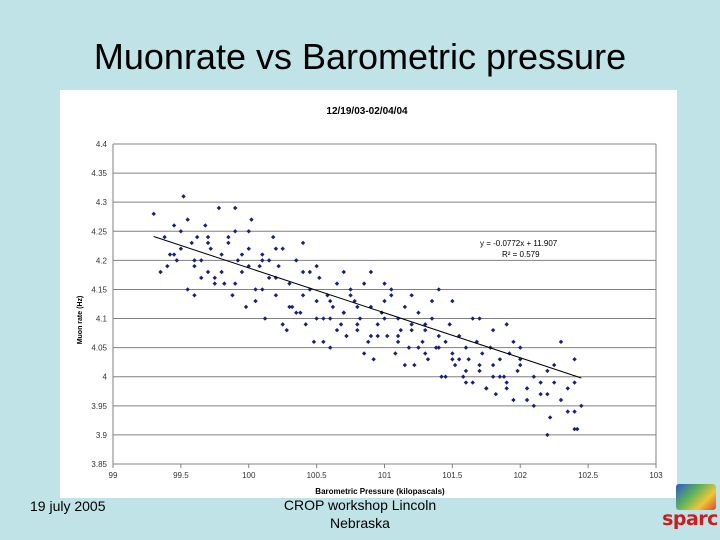 This screenshot has width=720, height=540. What do you see at coordinates (521, 475) in the screenshot?
I see `x-tick-label: 102` at bounding box center [521, 475].